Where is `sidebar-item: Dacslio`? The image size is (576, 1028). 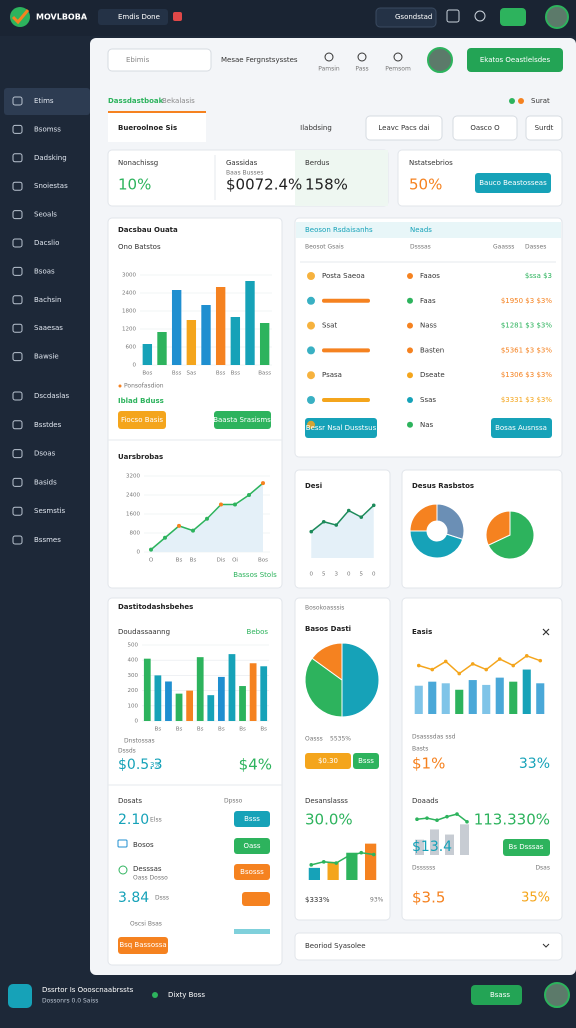
sidebar-item: Dacslio is located at coordinates (46, 243).